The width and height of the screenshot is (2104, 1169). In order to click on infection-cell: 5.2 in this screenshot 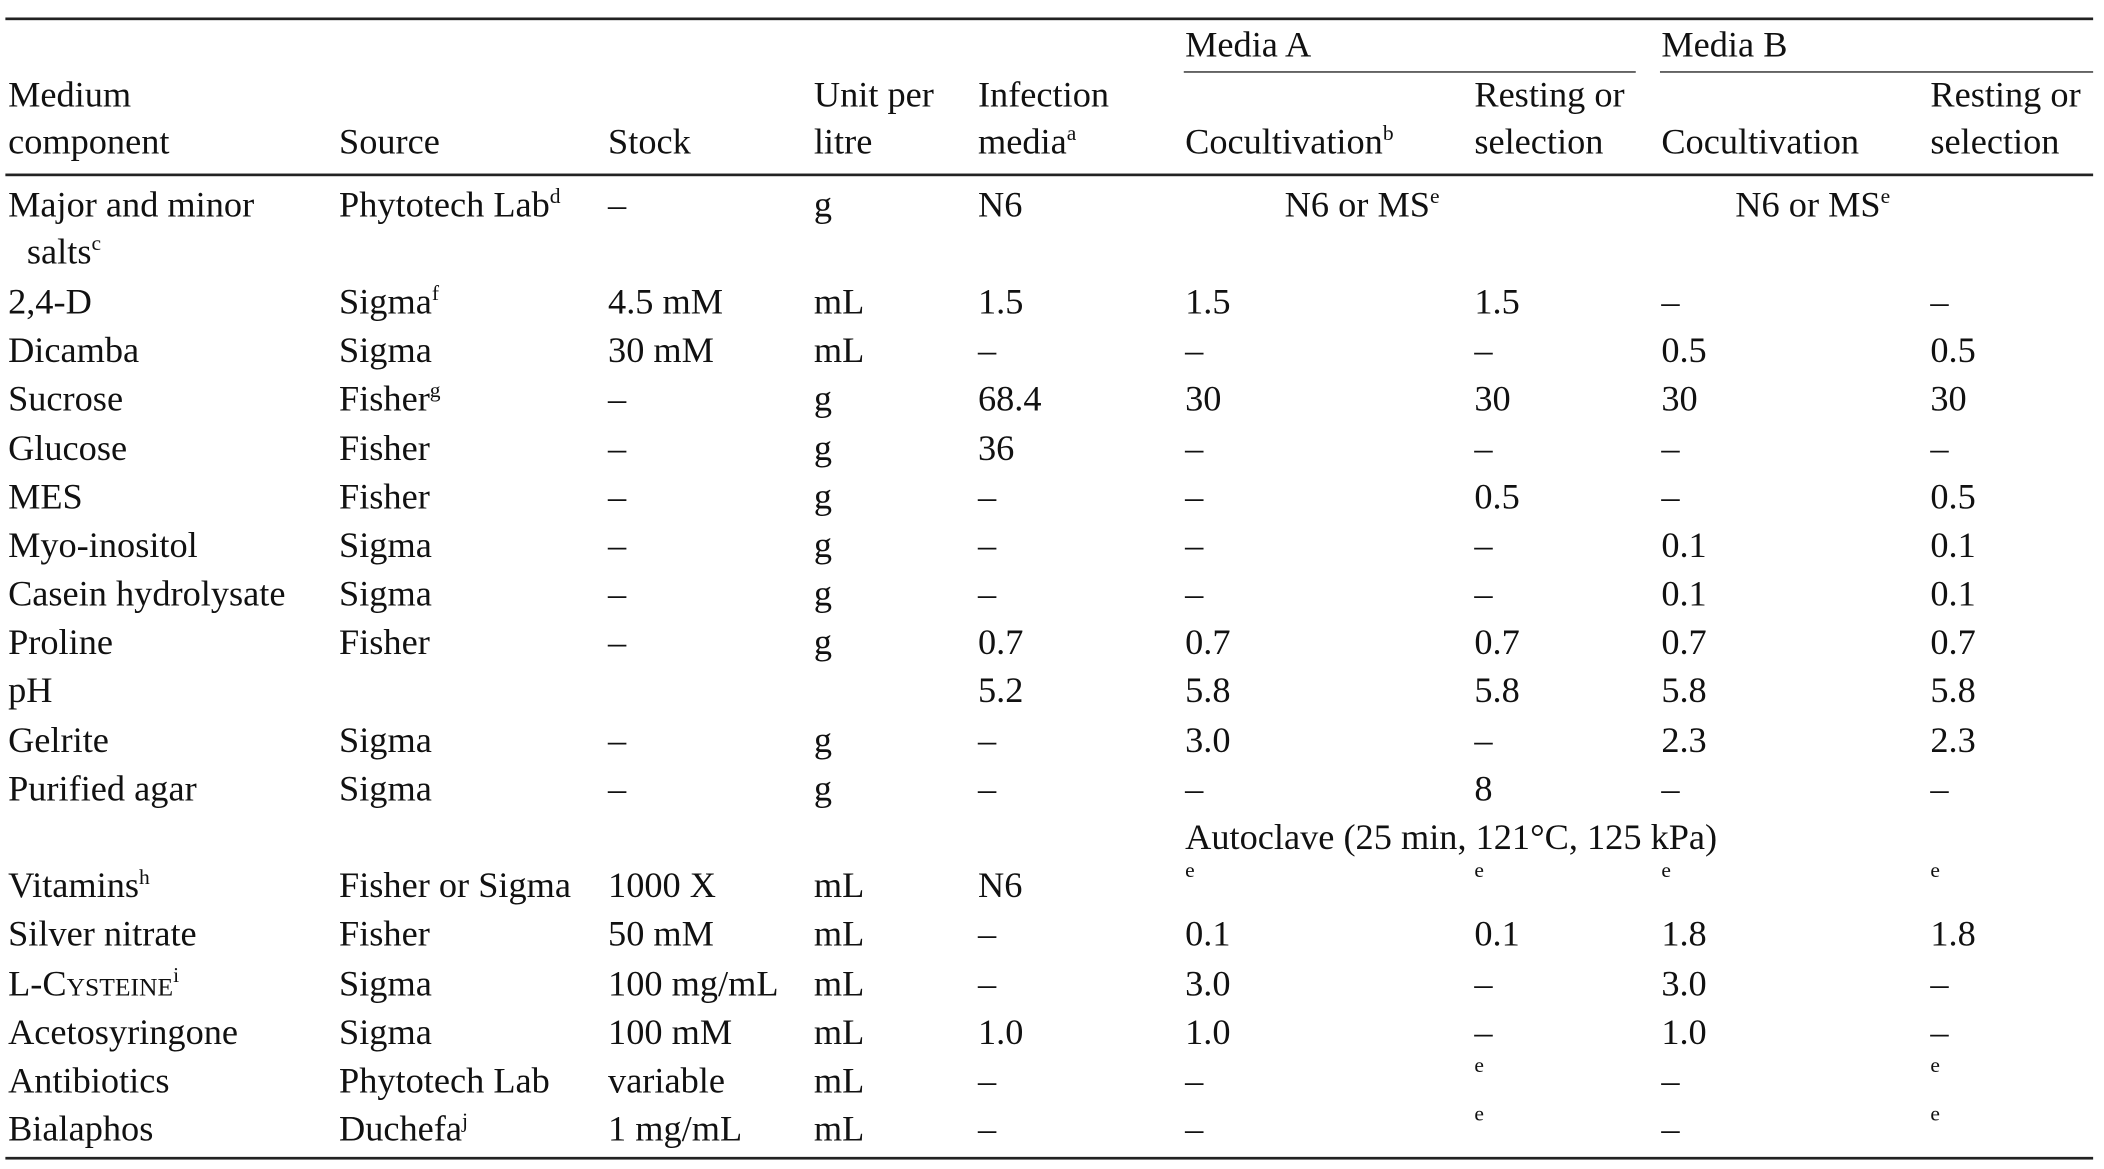, I will do `click(1000, 690)`.